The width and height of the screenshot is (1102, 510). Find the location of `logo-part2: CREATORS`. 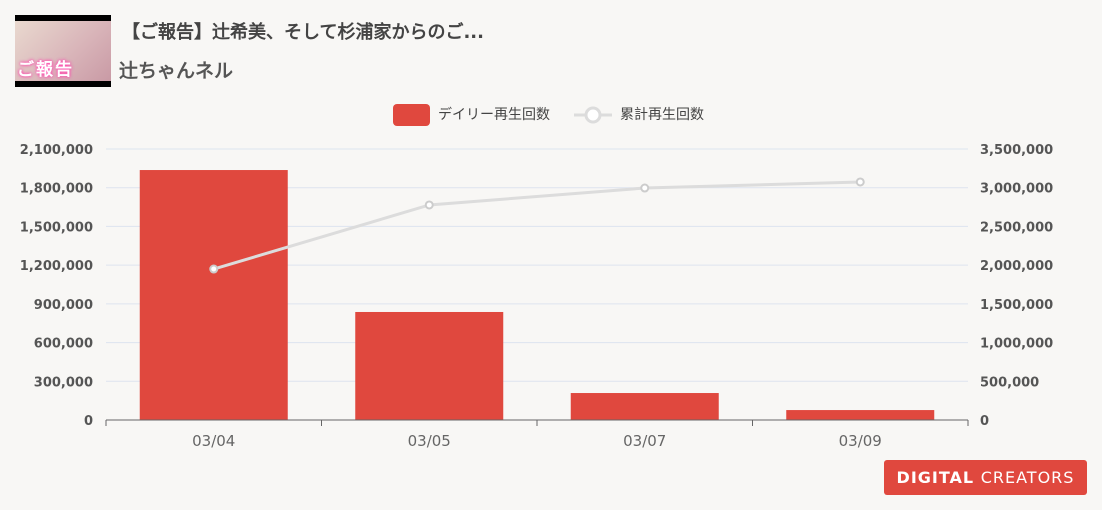

logo-part2: CREATORS is located at coordinates (1027, 477).